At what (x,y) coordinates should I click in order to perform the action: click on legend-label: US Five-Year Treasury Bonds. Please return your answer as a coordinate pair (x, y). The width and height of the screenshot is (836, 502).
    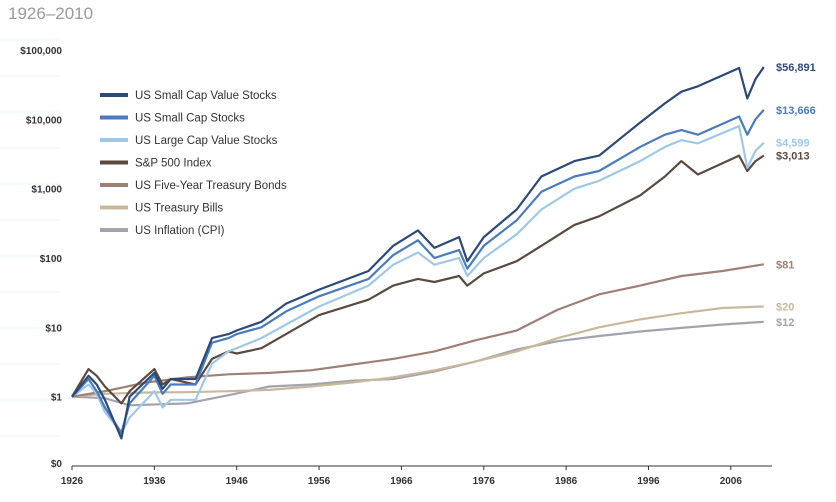
    Looking at the image, I should click on (211, 186).